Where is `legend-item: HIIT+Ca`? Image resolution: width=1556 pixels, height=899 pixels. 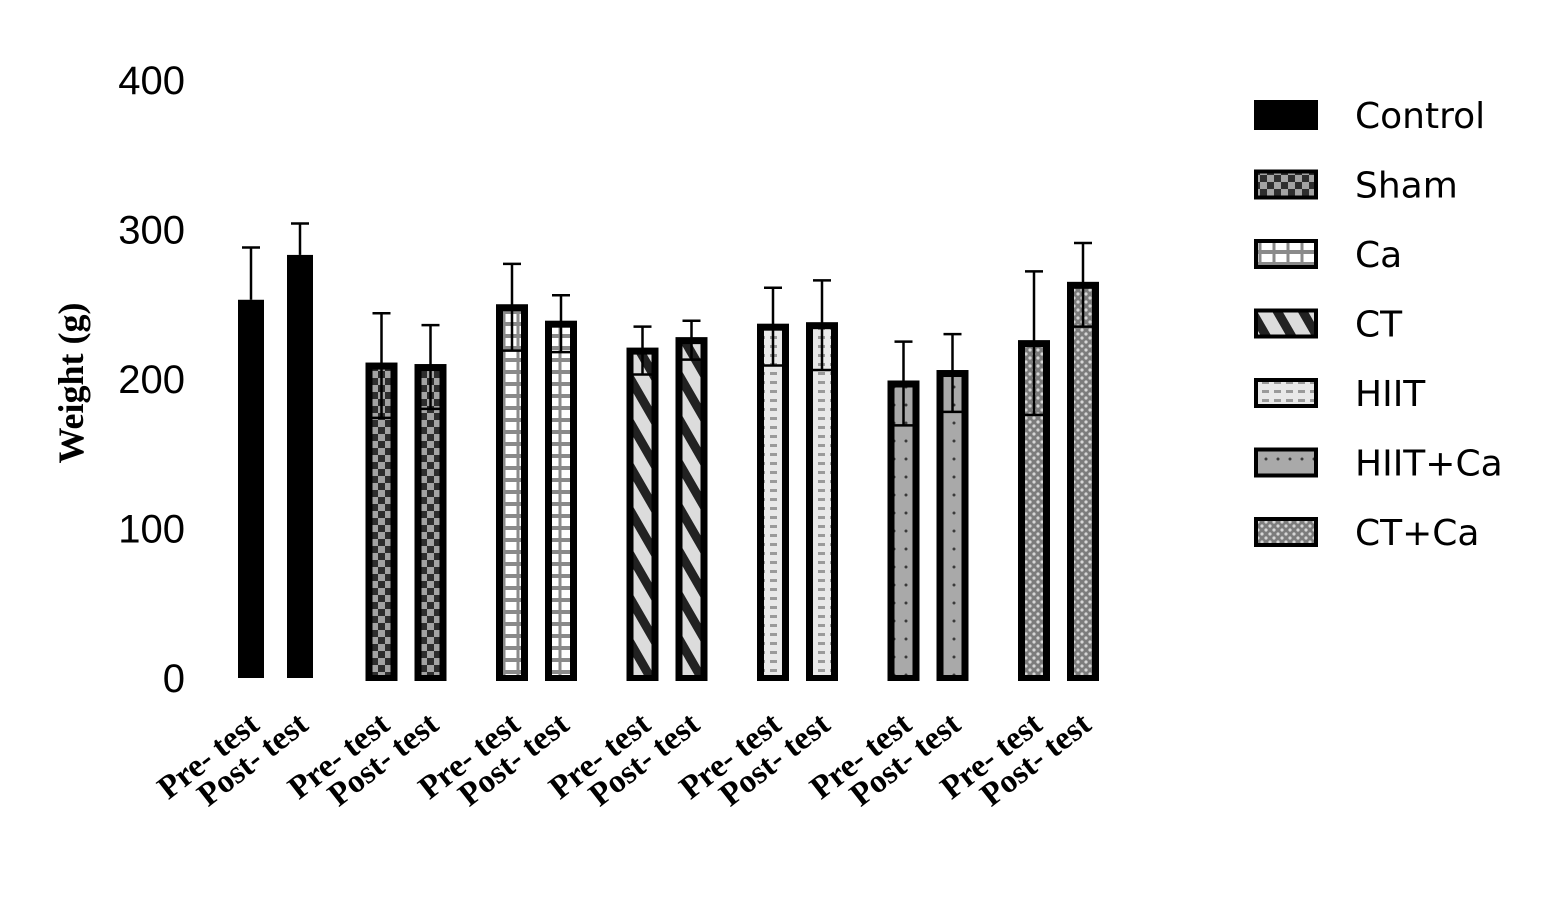
legend-item: HIIT+Ca is located at coordinates (1378, 464).